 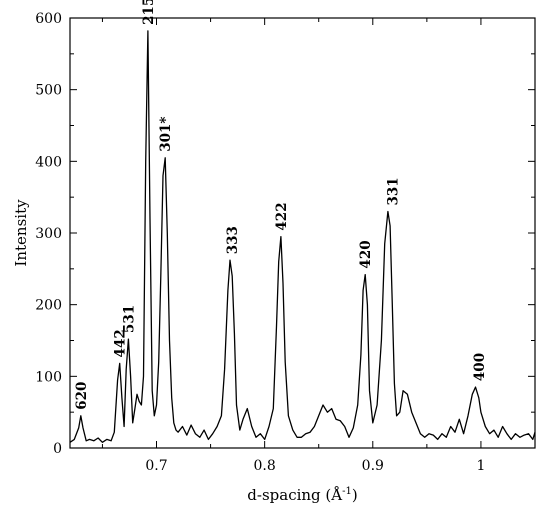 I want to click on peak-label: 531, so click(x=129, y=319).